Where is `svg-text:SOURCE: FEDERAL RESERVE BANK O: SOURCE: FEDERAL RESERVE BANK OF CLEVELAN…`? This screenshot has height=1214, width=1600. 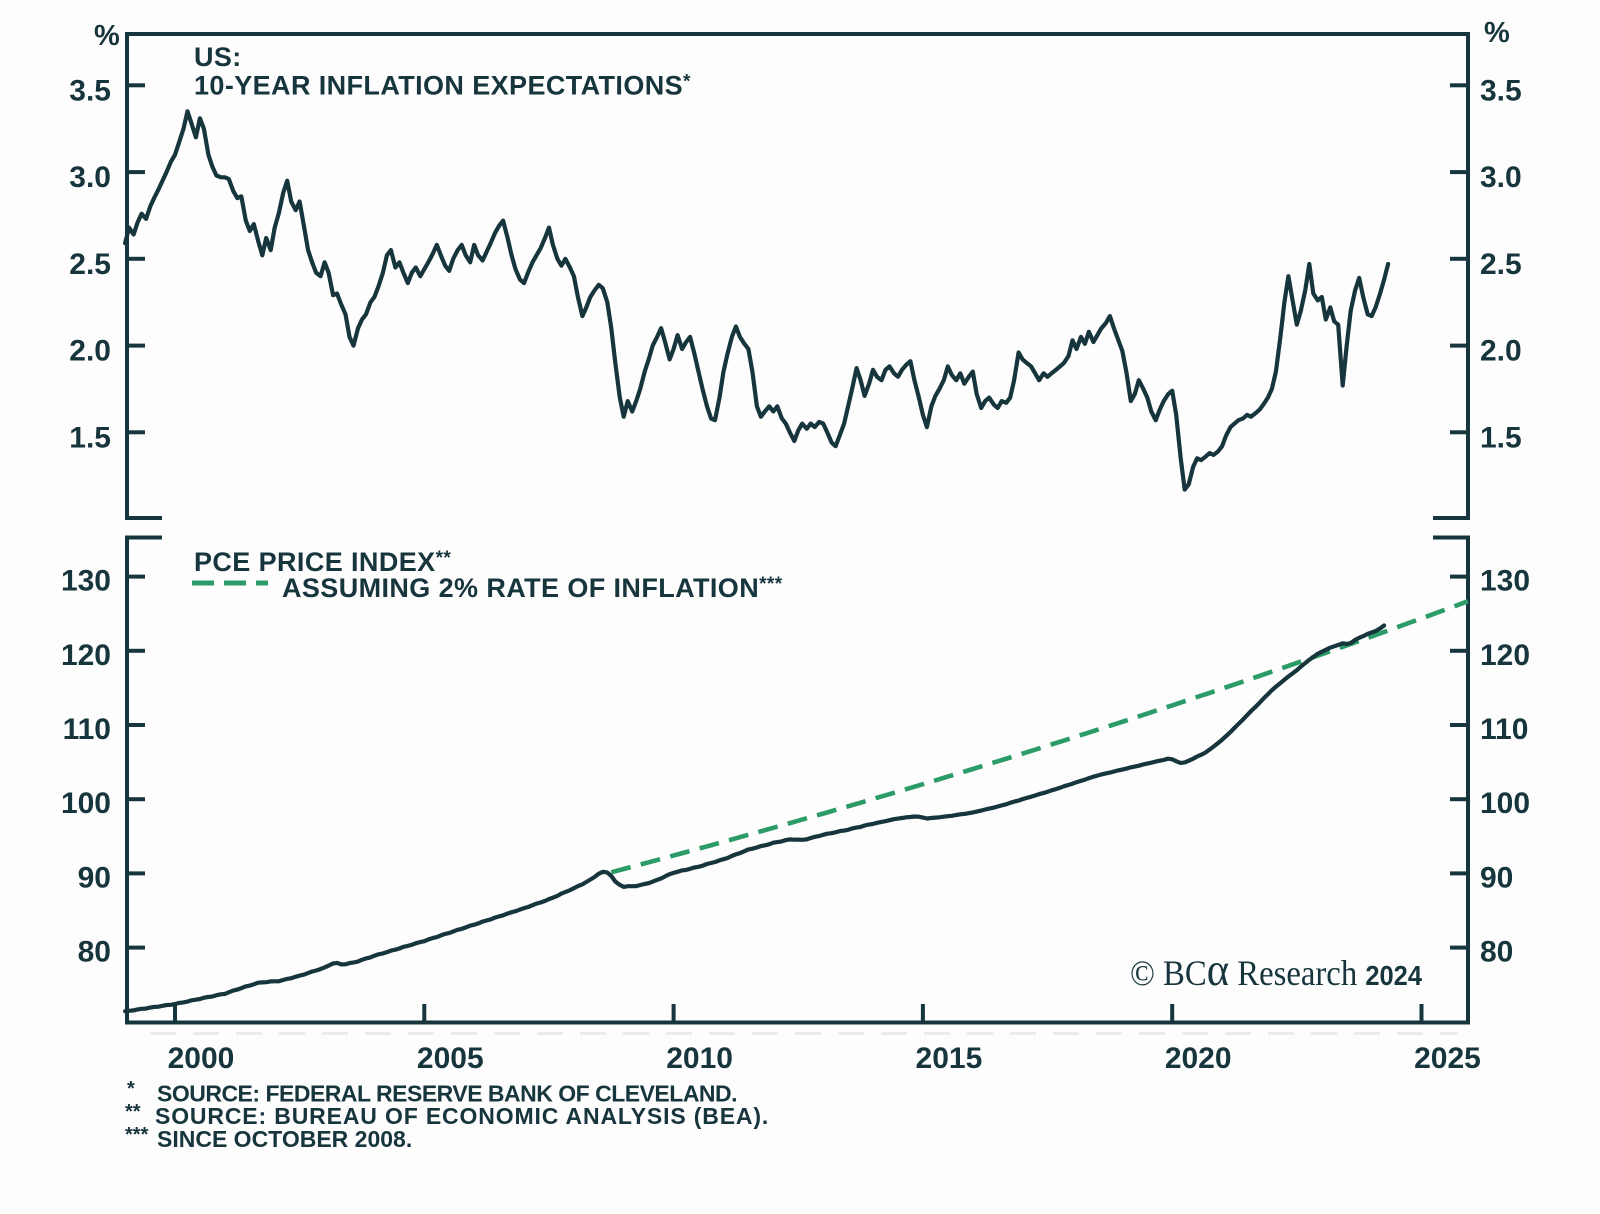
svg-text:SOURCE: FEDERAL RESERVE BANK O: SOURCE: FEDERAL RESERVE BANK OF CLEVELAN… is located at coordinates (447, 1094).